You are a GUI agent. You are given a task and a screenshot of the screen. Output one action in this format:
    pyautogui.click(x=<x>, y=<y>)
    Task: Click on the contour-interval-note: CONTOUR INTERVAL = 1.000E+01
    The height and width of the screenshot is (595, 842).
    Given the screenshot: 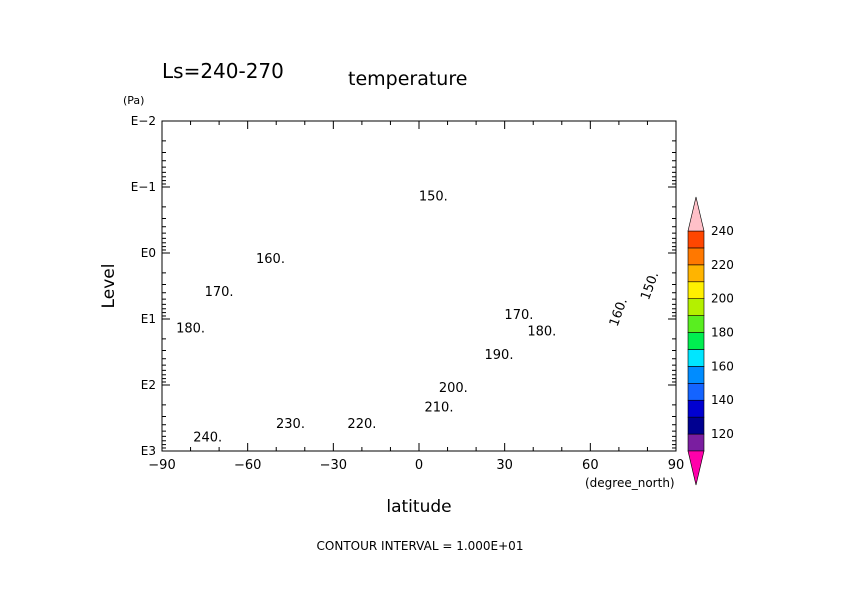 What is the action you would take?
    pyautogui.click(x=420, y=546)
    